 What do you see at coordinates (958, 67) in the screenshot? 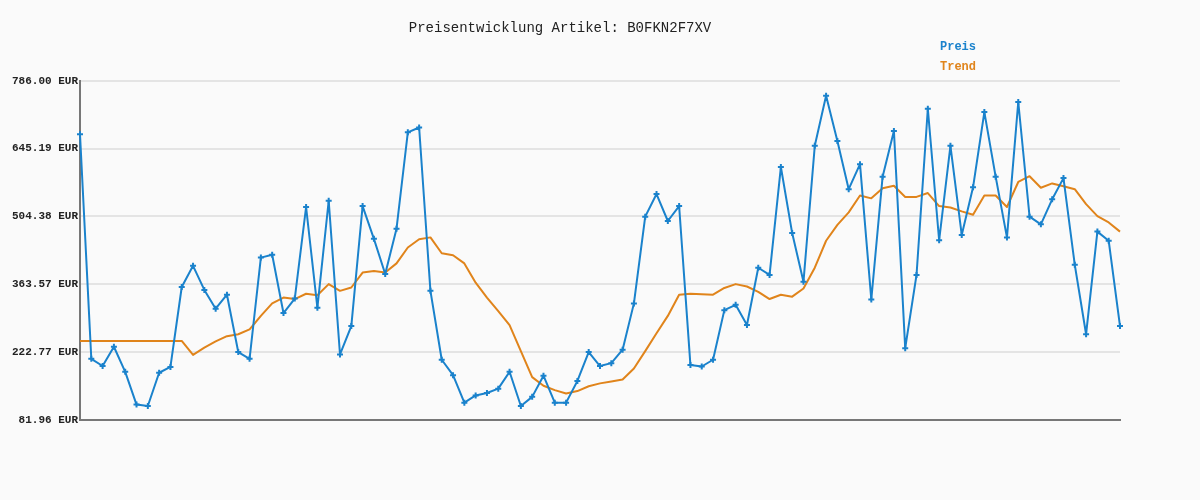
I see `text: Trend` at bounding box center [958, 67].